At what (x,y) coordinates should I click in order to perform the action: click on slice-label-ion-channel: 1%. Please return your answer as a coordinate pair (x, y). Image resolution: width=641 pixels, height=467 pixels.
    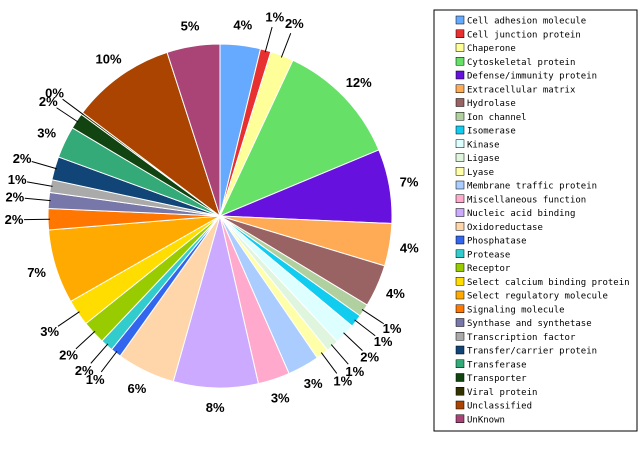
    Looking at the image, I should click on (392, 328).